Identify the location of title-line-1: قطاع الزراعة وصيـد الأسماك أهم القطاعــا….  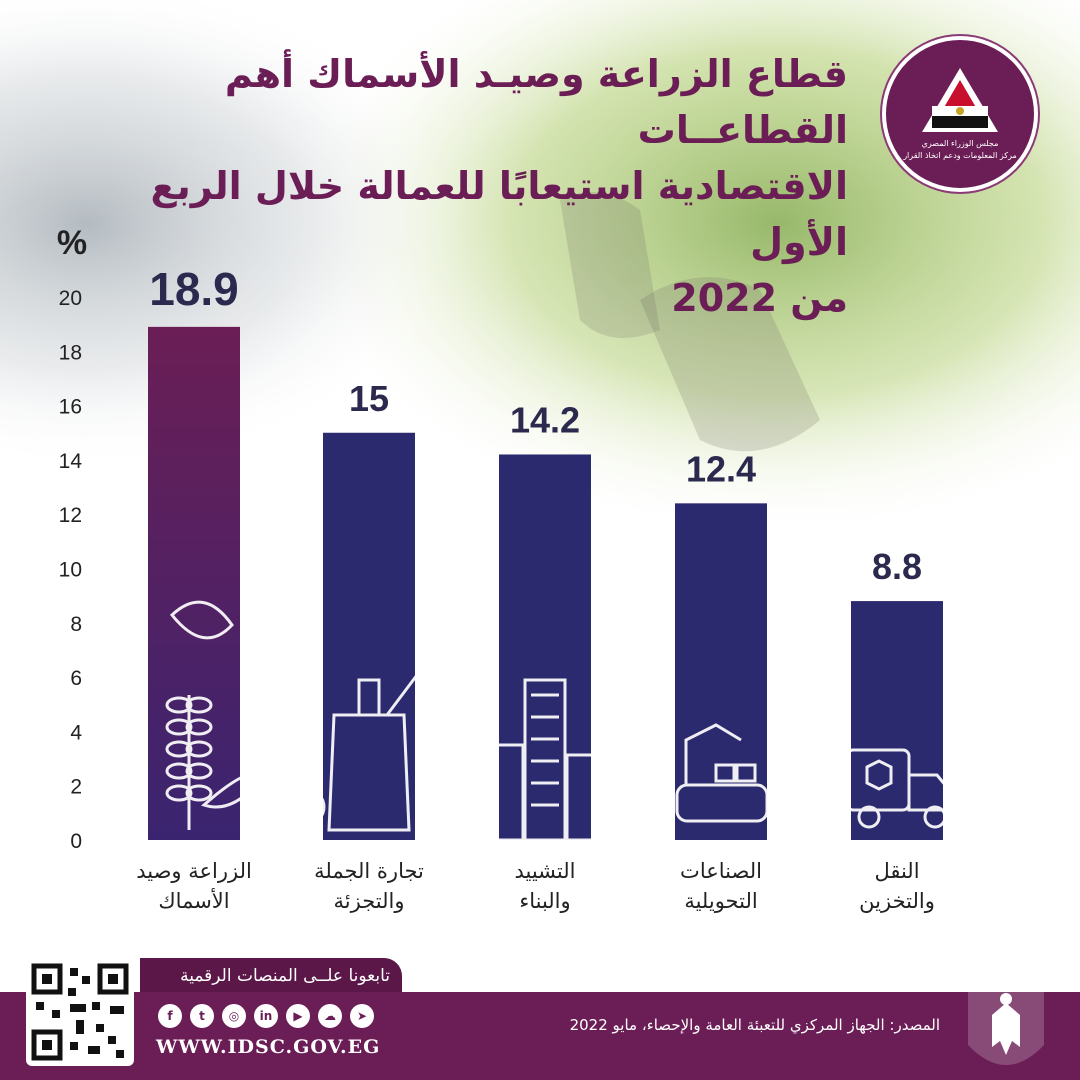
(536, 102).